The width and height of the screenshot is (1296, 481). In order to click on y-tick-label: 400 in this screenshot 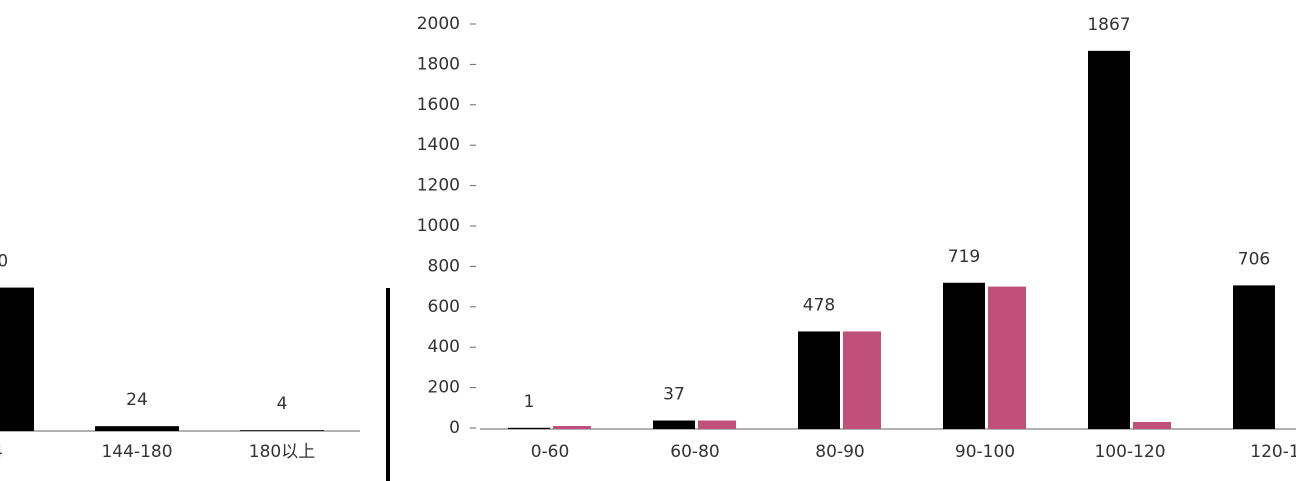, I will do `click(444, 347)`.